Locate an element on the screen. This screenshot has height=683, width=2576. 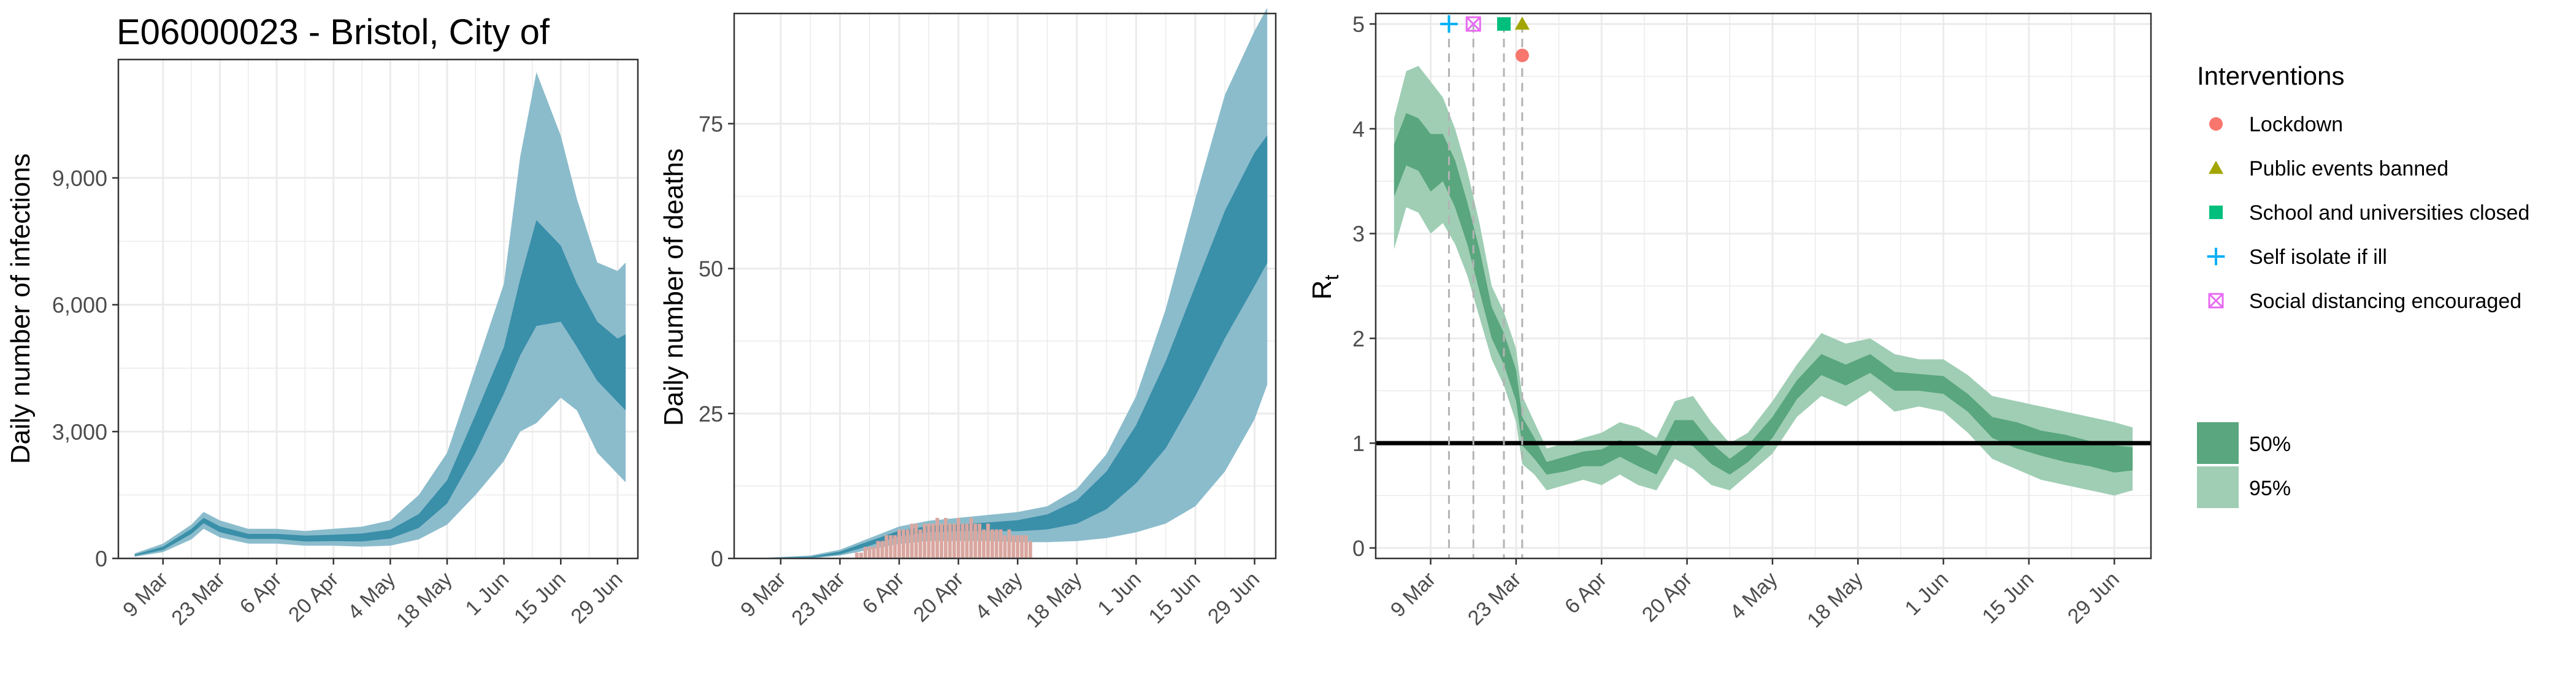
plot-border is located at coordinates (378, 309).